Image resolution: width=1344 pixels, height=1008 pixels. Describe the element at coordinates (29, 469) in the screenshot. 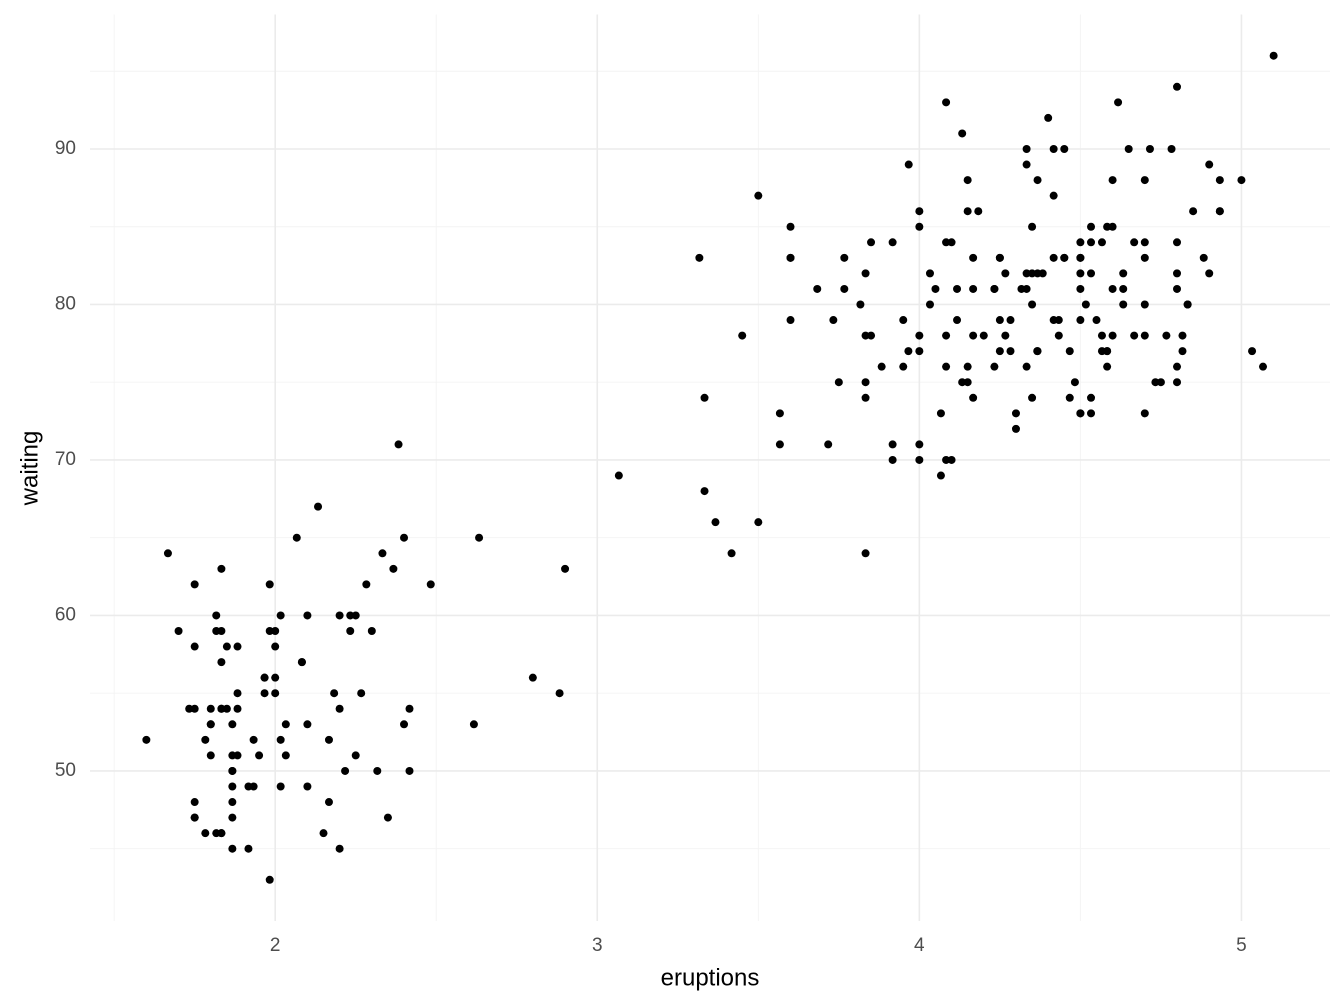

I see `y-axis-title: waiting` at that location.